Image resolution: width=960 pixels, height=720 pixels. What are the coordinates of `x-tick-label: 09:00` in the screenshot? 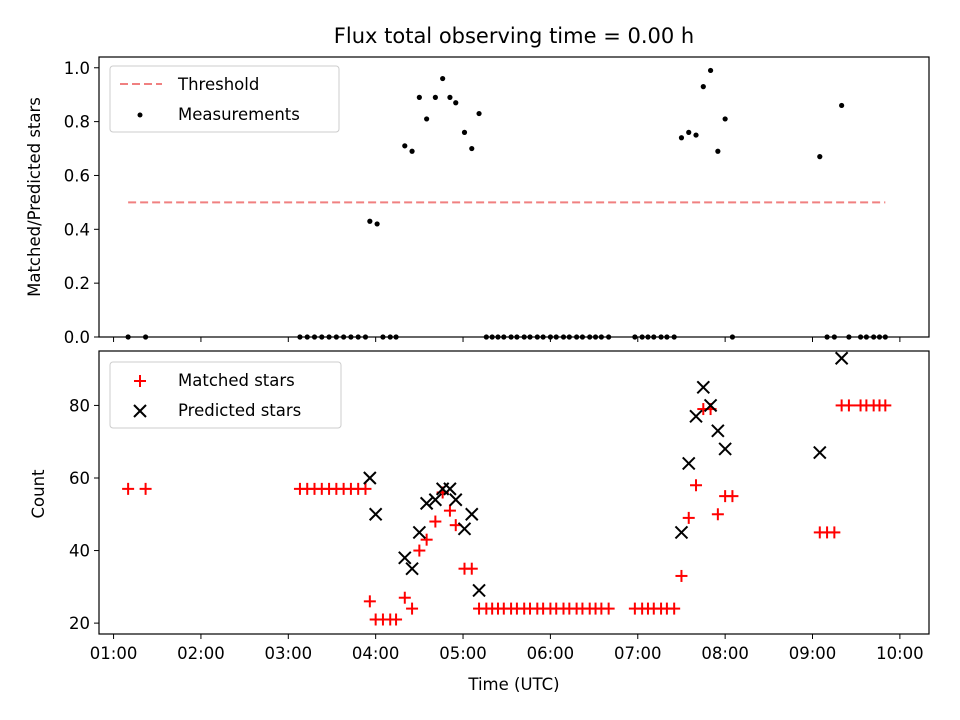 It's located at (813, 653).